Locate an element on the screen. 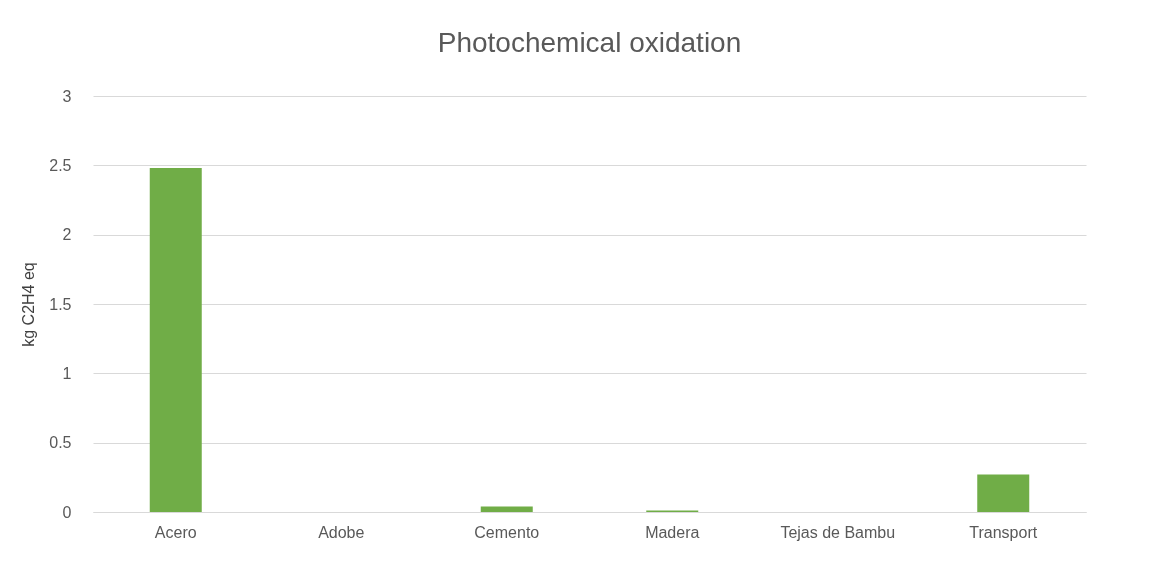  x-tick-label: Madera is located at coordinates (672, 532).